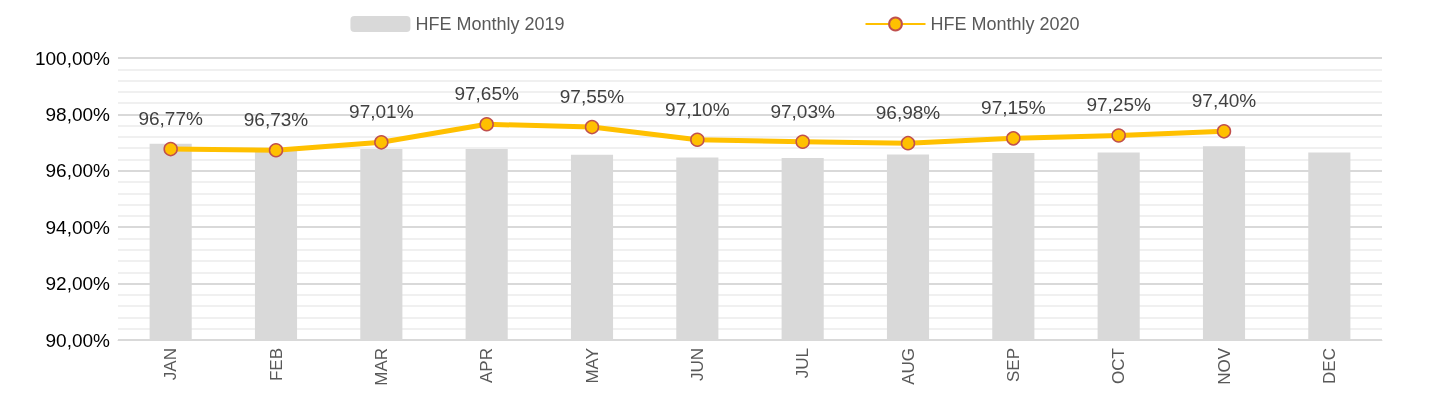 The width and height of the screenshot is (1430, 410). What do you see at coordinates (276, 119) in the screenshot?
I see `data-label: 96,73%` at bounding box center [276, 119].